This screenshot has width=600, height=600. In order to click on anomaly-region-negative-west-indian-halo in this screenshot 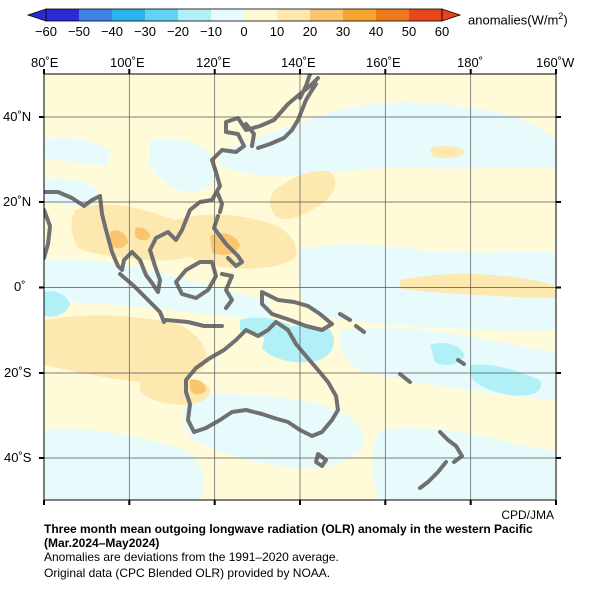, I will do `click(57, 304)`.